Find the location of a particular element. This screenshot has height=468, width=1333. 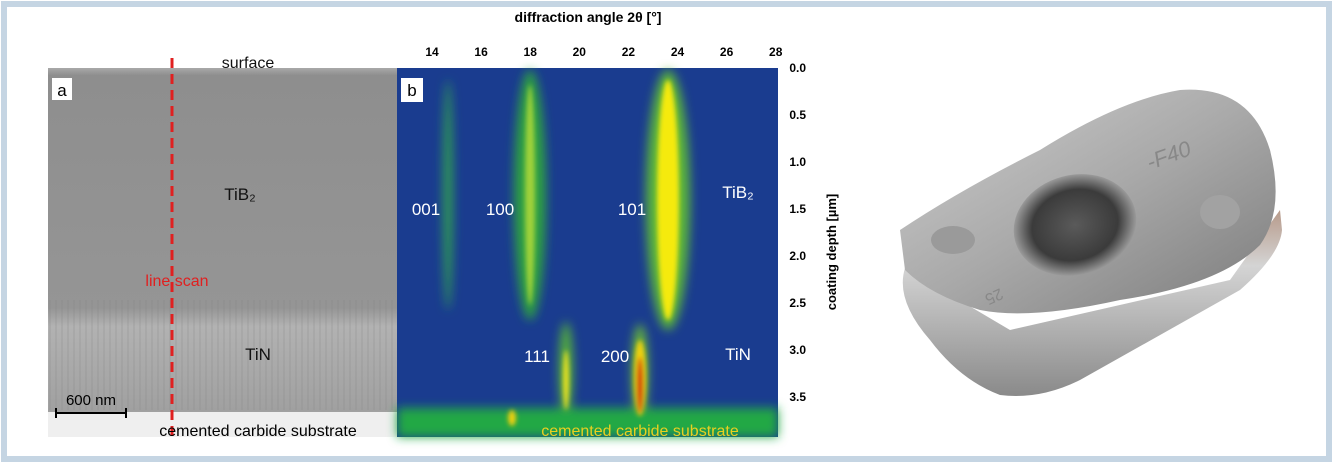

peak-label: 001 is located at coordinates (426, 209).